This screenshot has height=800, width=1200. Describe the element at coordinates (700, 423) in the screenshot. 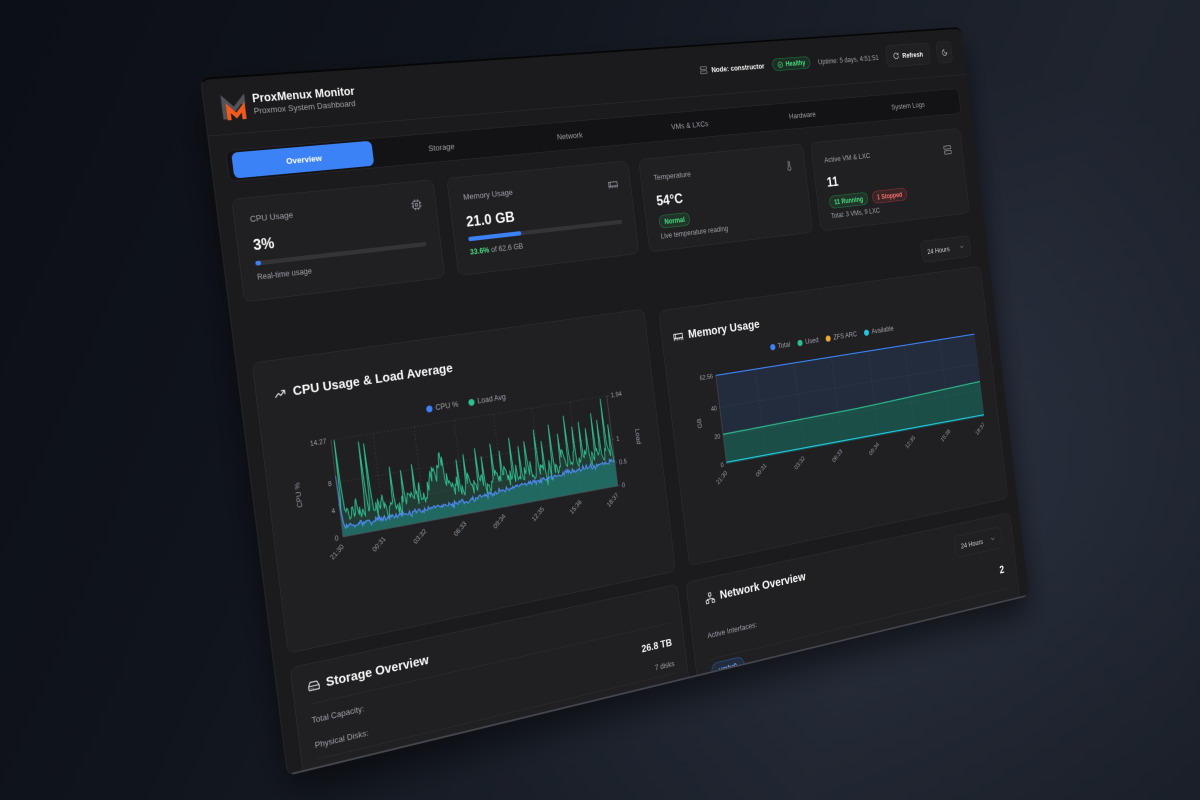

I see `svg-text: GB` at that location.